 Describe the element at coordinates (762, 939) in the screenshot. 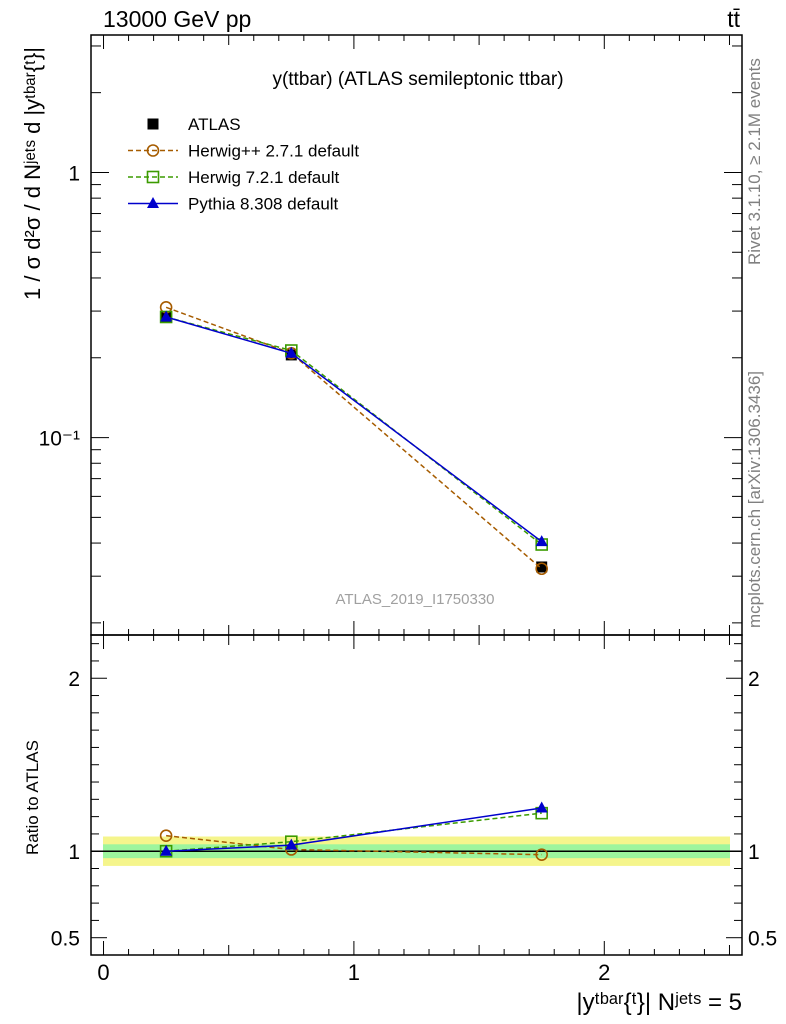

I see `ratio-y-tick-label-right: 0.5` at that location.